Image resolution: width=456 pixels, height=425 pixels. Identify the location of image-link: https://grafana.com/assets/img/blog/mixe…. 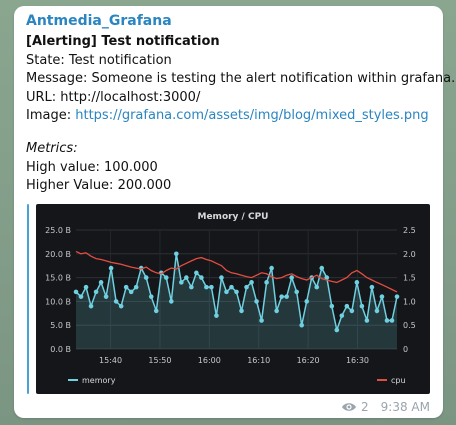
(252, 116).